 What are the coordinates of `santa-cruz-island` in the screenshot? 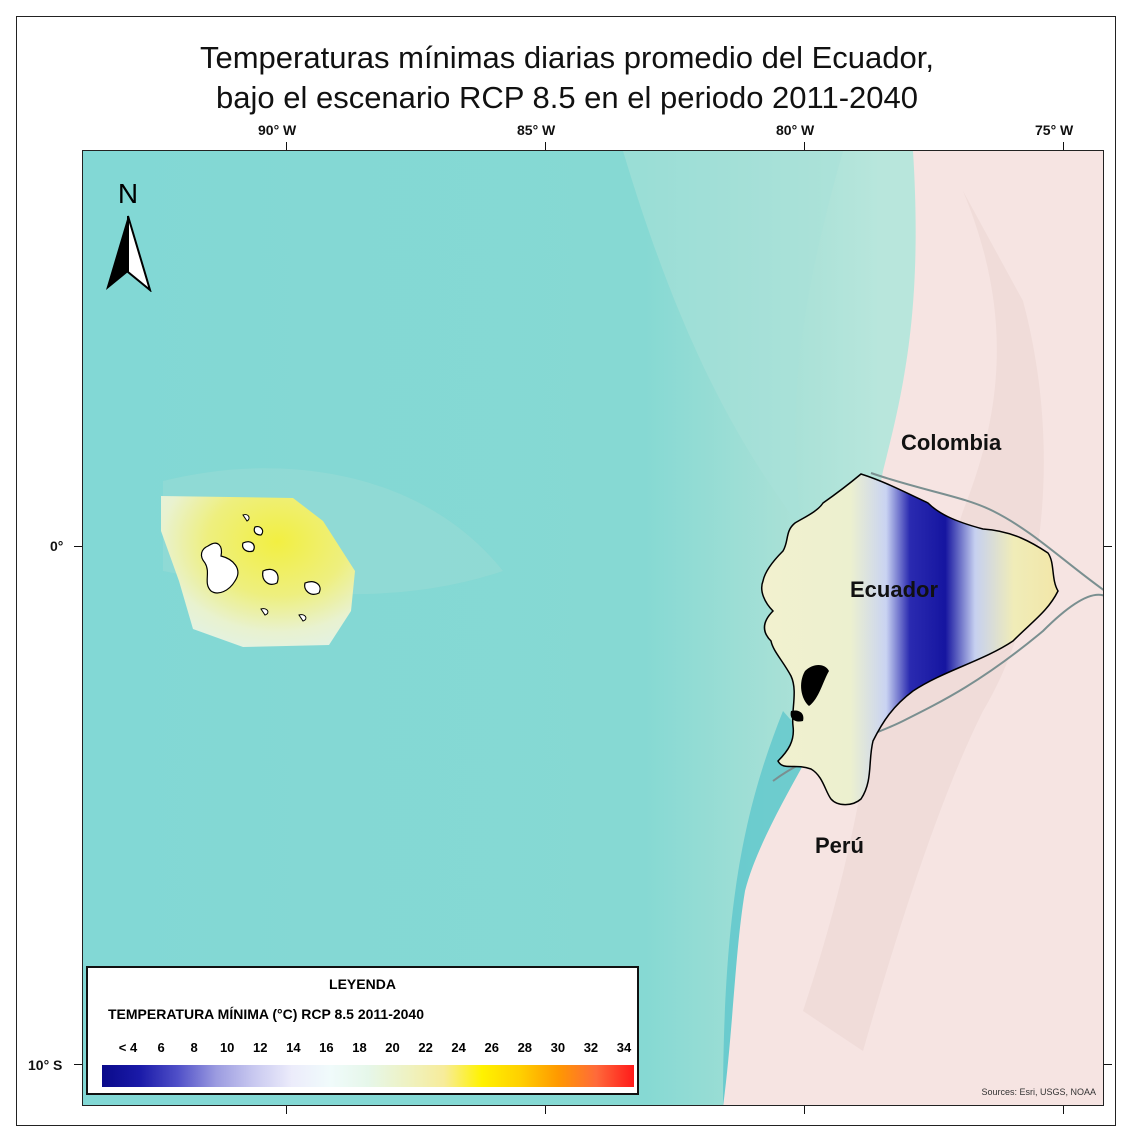 It's located at (270, 576).